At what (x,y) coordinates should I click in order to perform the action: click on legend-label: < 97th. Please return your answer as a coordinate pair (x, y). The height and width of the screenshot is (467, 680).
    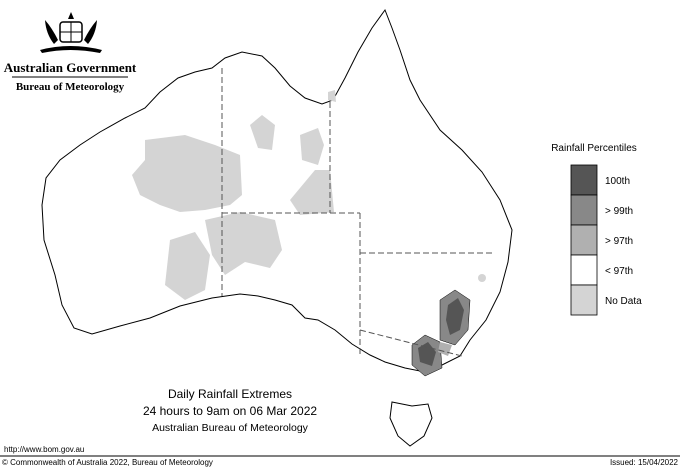
    Looking at the image, I should click on (619, 271).